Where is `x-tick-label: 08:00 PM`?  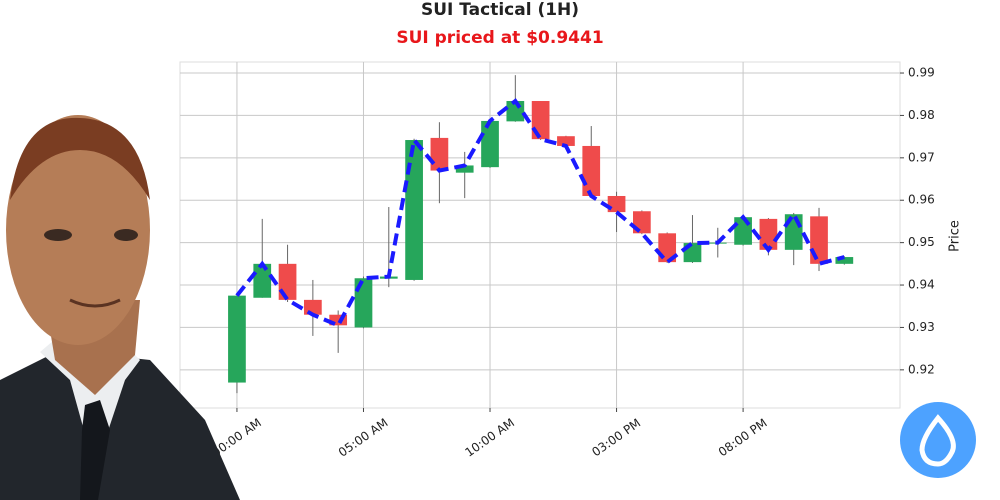 x-tick-label: 08:00 PM is located at coordinates (743, 438).